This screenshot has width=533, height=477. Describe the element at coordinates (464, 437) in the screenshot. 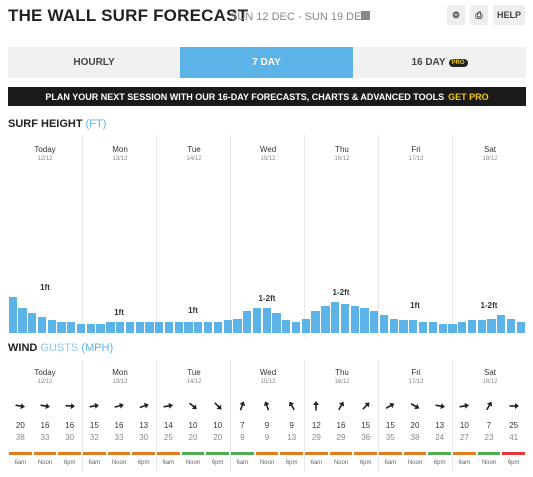

I see `wind-gust: 27` at that location.